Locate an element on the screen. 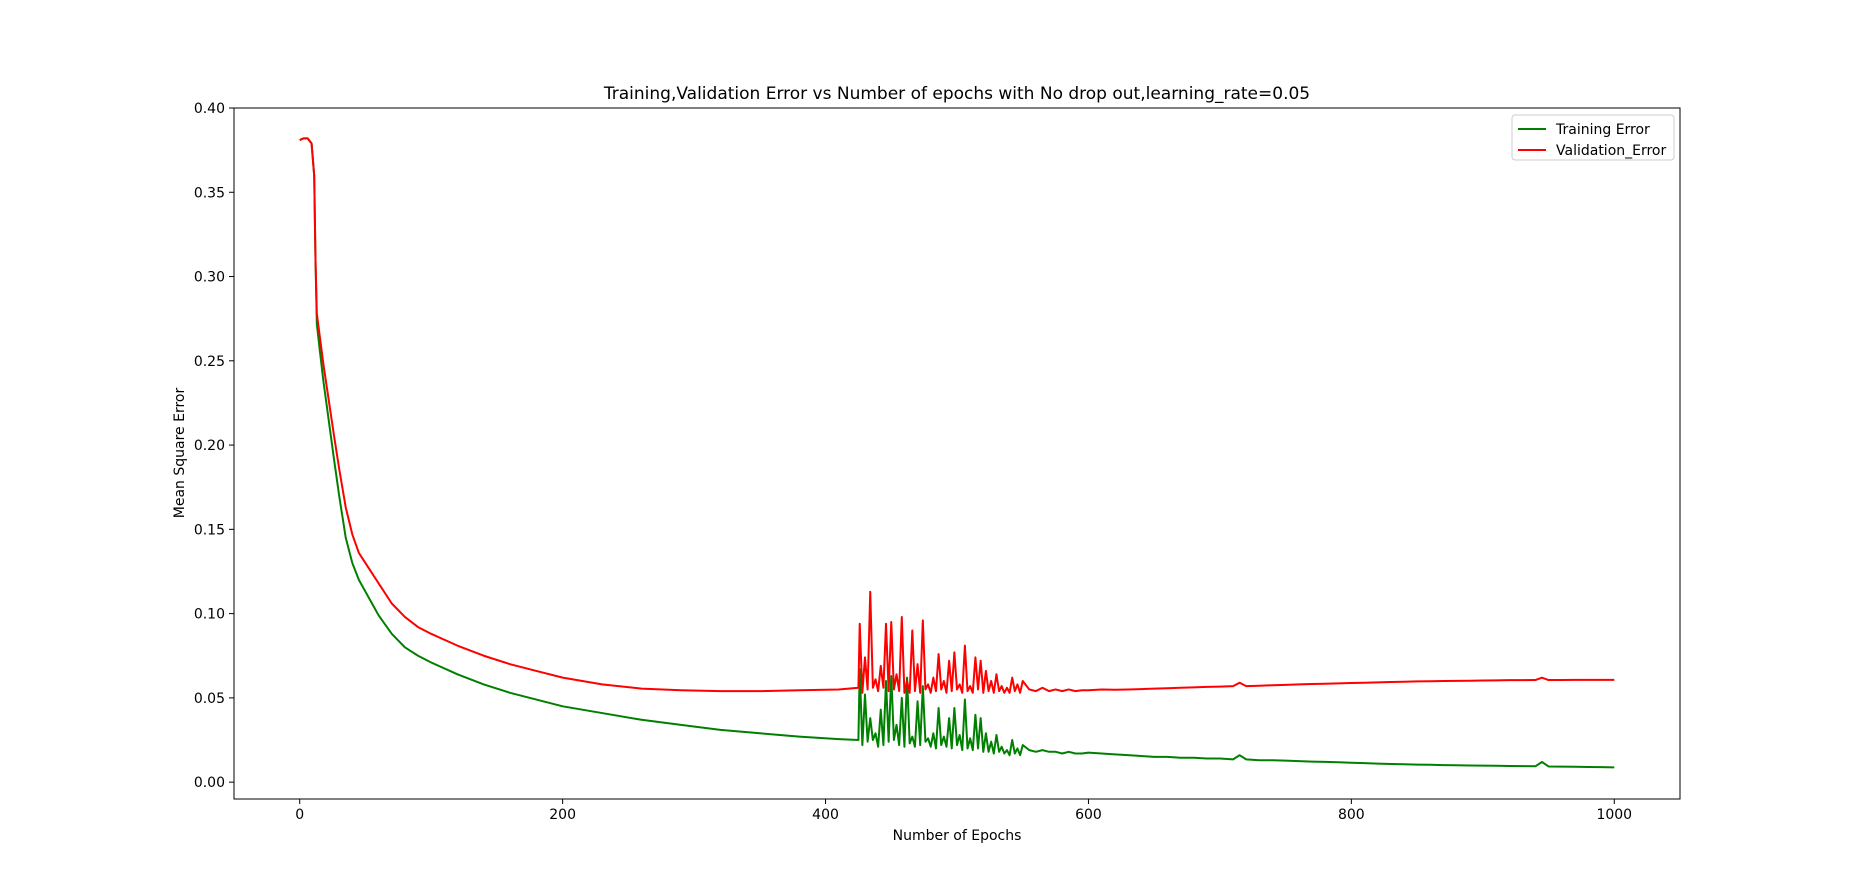 This screenshot has width=1855, height=896. legend: Training Error Validation_Error is located at coordinates (1593, 137).